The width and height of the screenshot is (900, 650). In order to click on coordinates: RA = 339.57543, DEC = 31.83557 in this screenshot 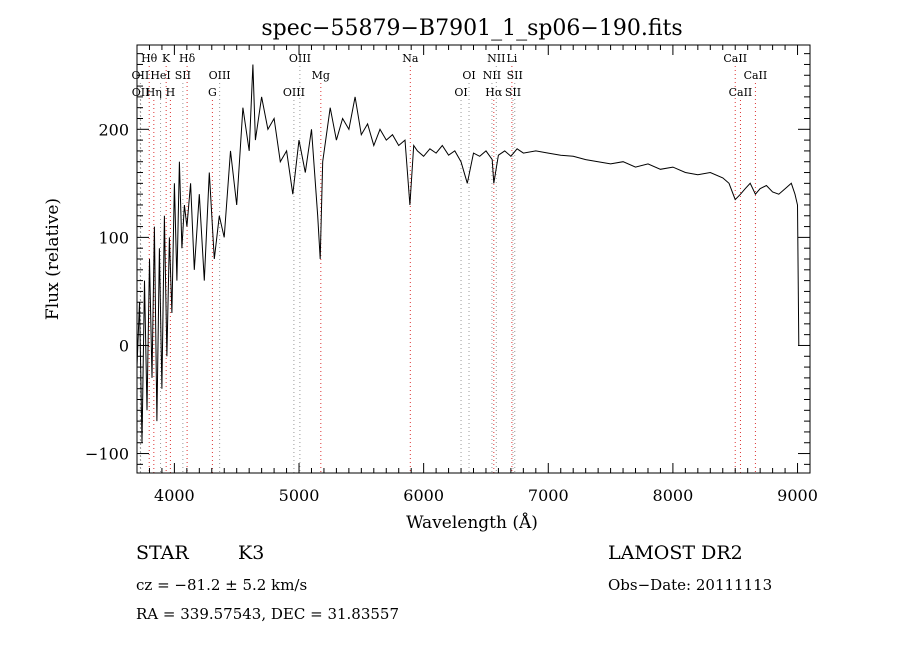, I will do `click(268, 614)`.